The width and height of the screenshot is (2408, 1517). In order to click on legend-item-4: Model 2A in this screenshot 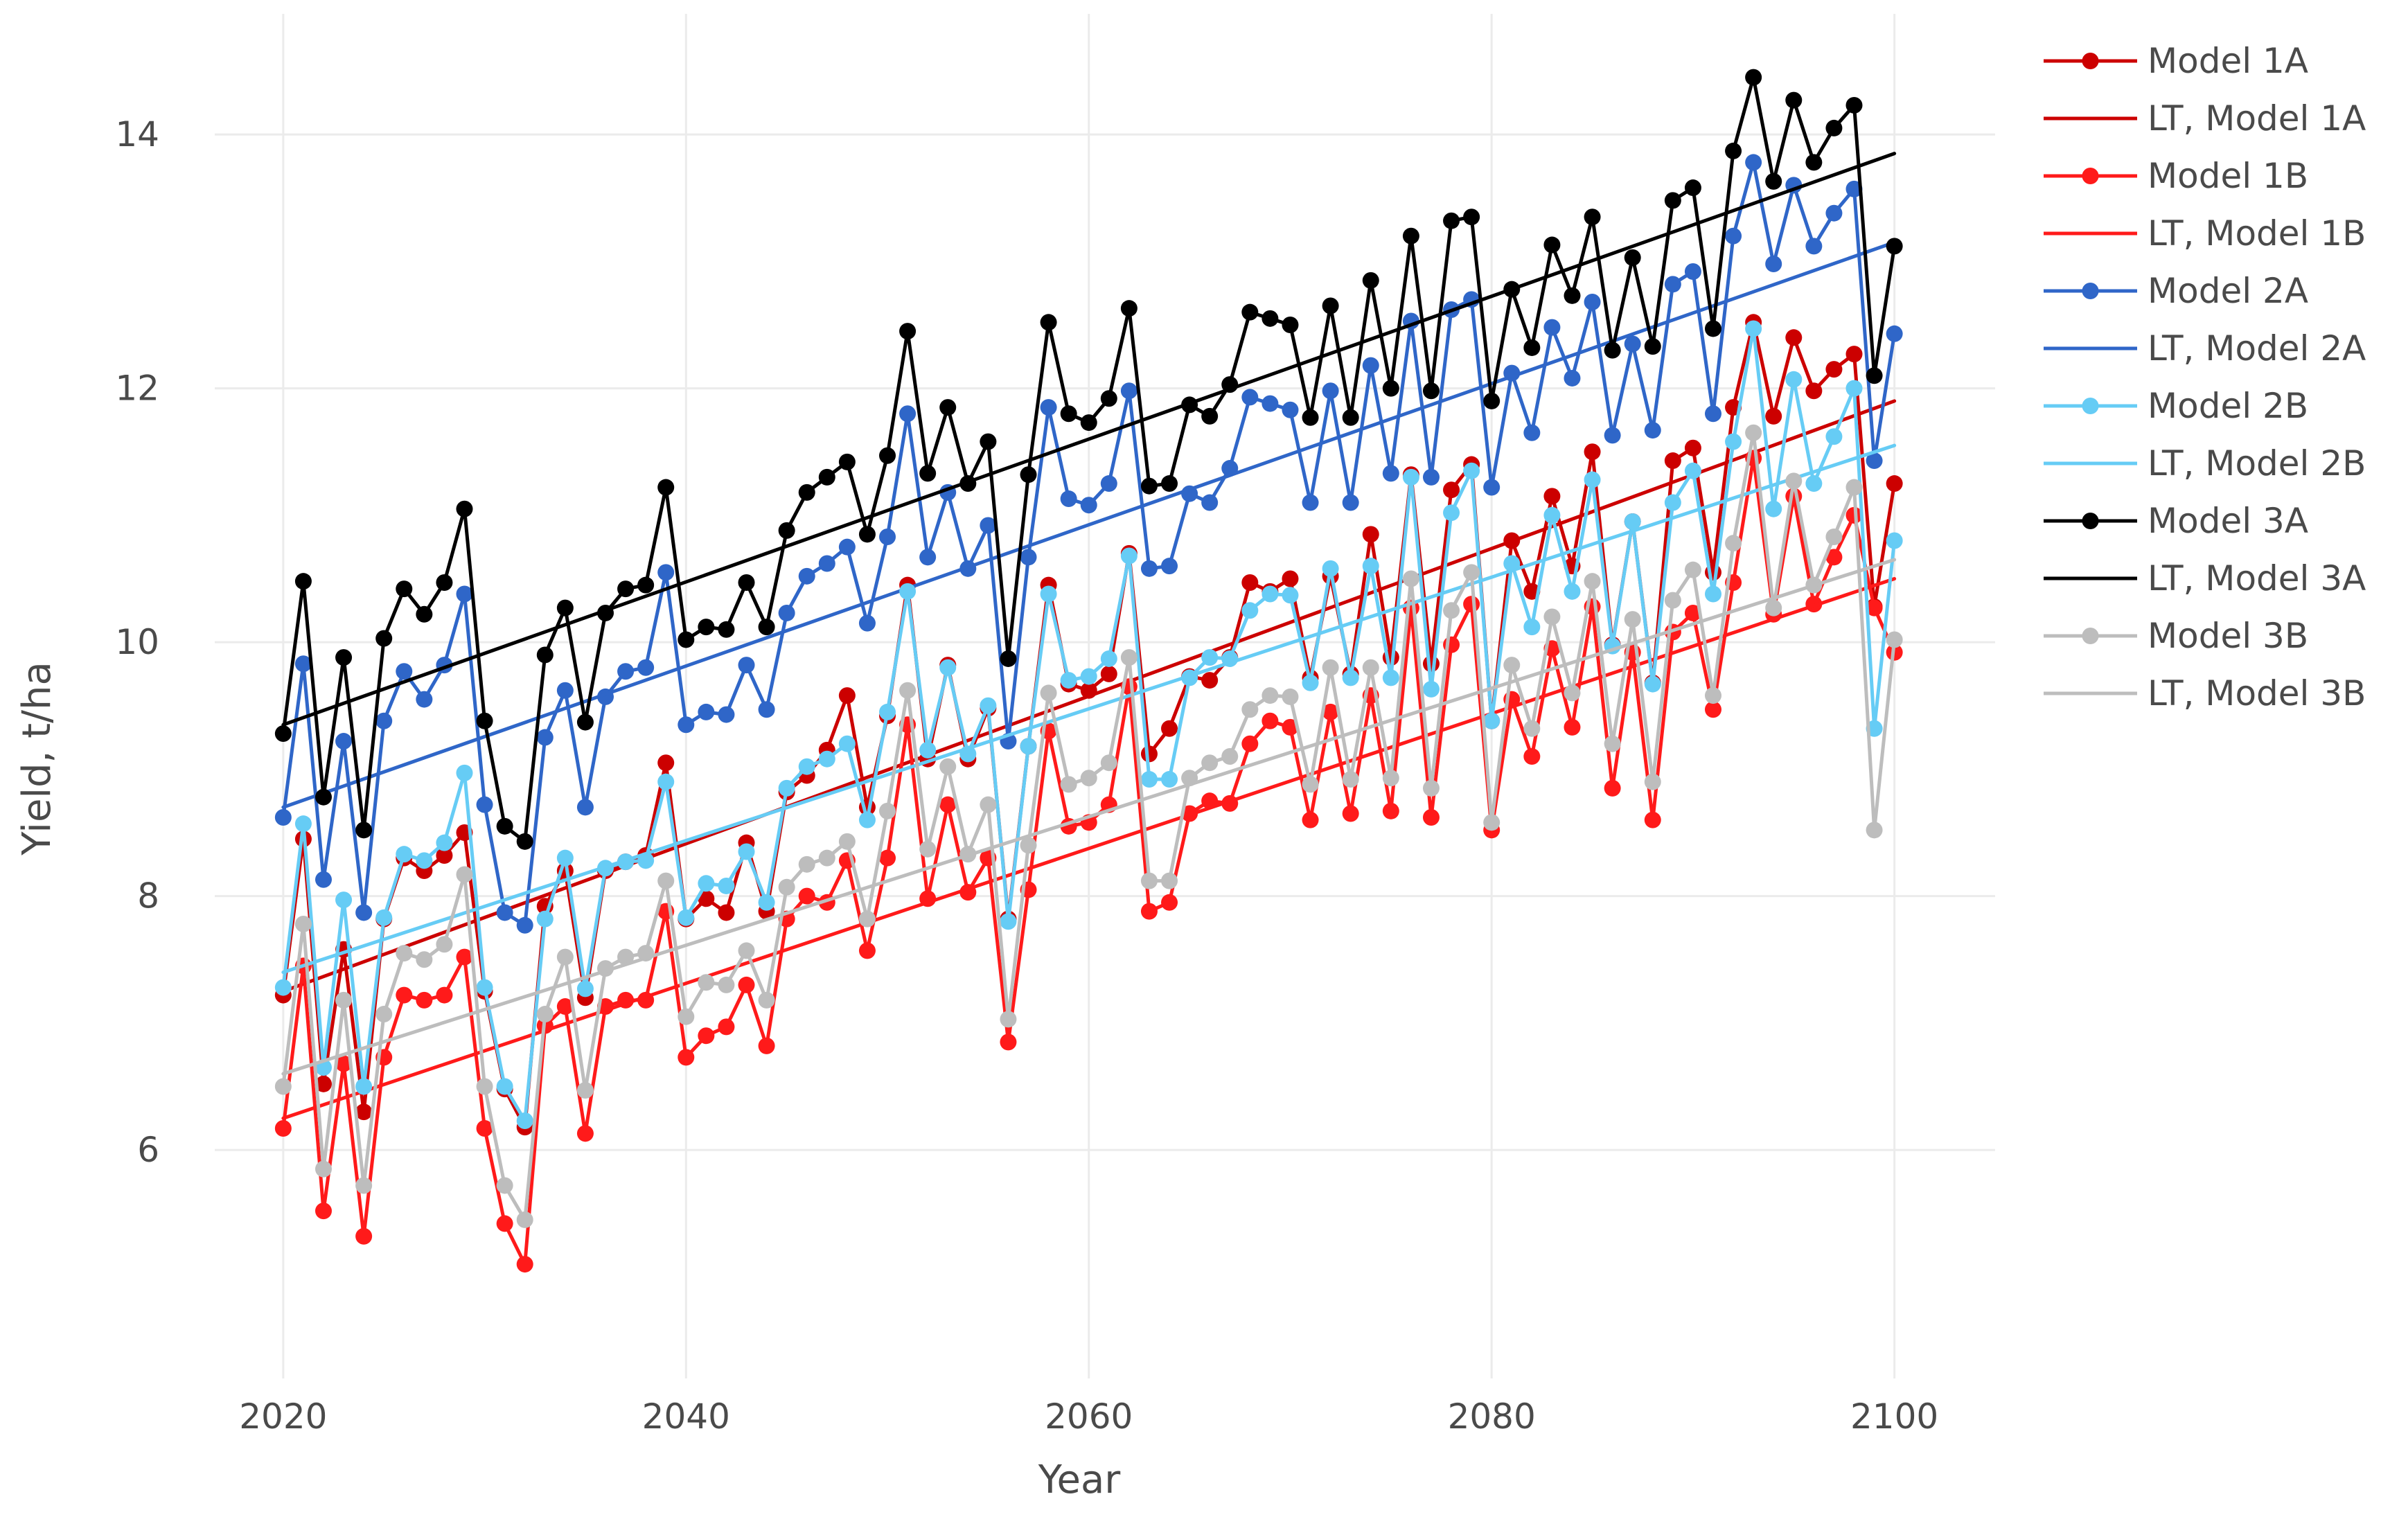, I will do `click(2176, 291)`.